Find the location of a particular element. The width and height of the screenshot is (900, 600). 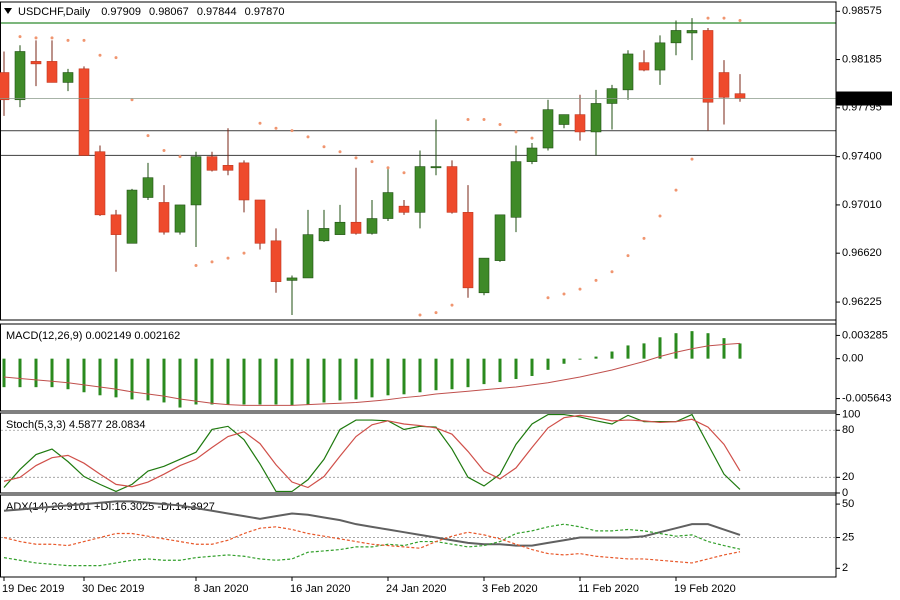

x-tick-label: 24 Jan 2020 is located at coordinates (416, 589).